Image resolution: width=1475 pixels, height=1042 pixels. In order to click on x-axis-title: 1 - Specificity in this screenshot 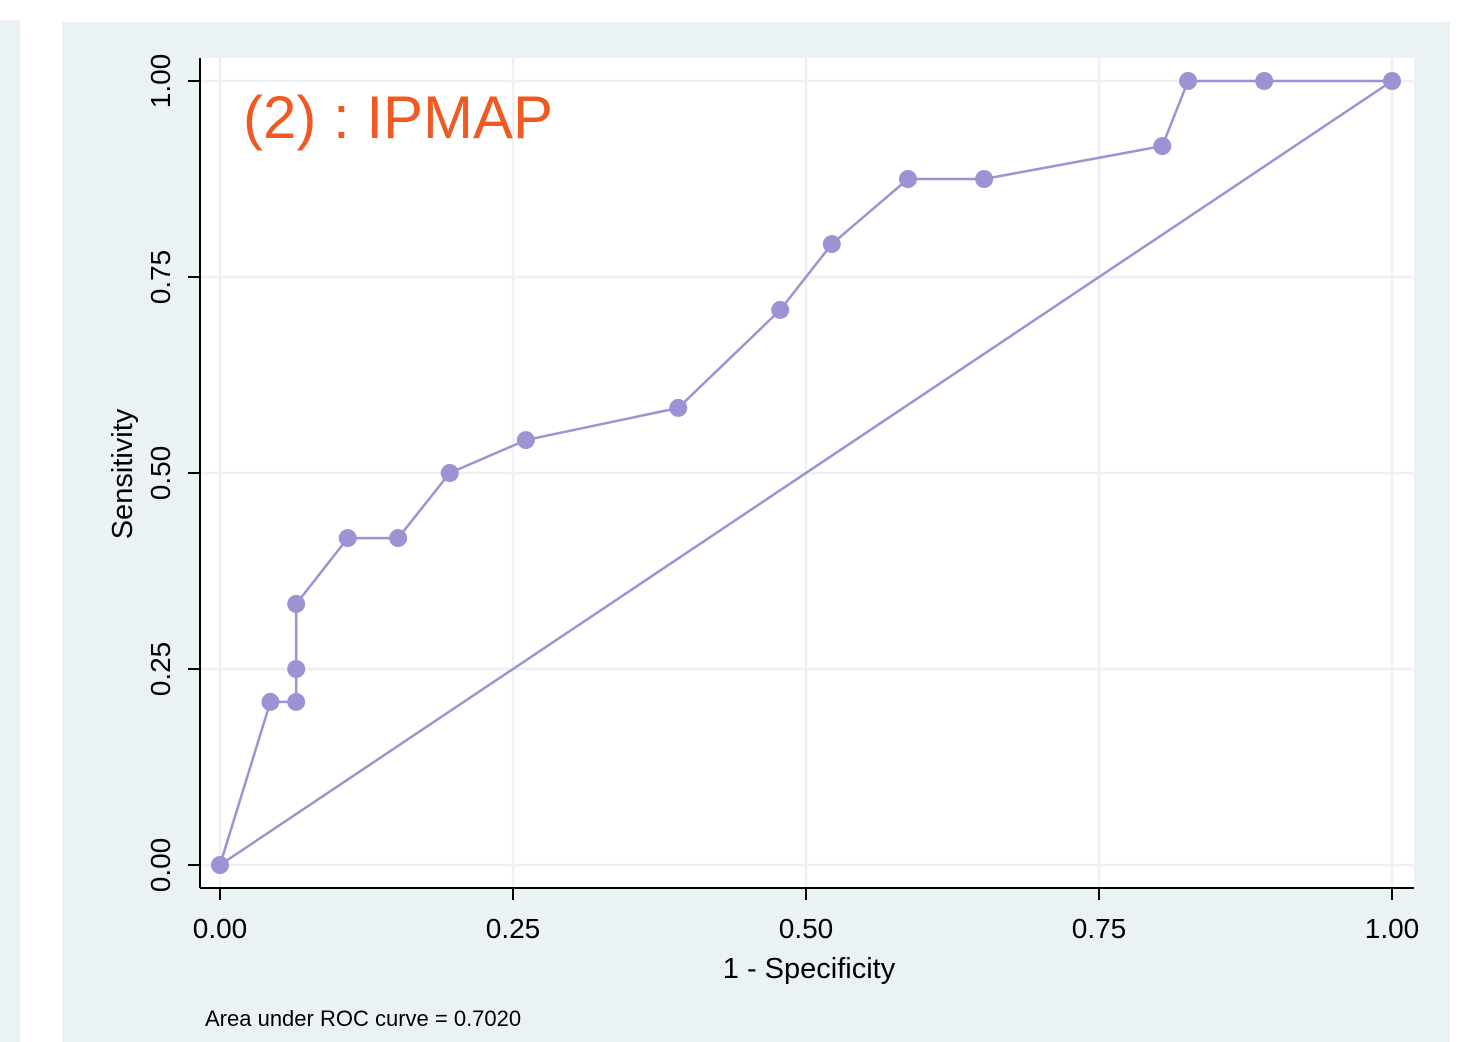, I will do `click(809, 969)`.